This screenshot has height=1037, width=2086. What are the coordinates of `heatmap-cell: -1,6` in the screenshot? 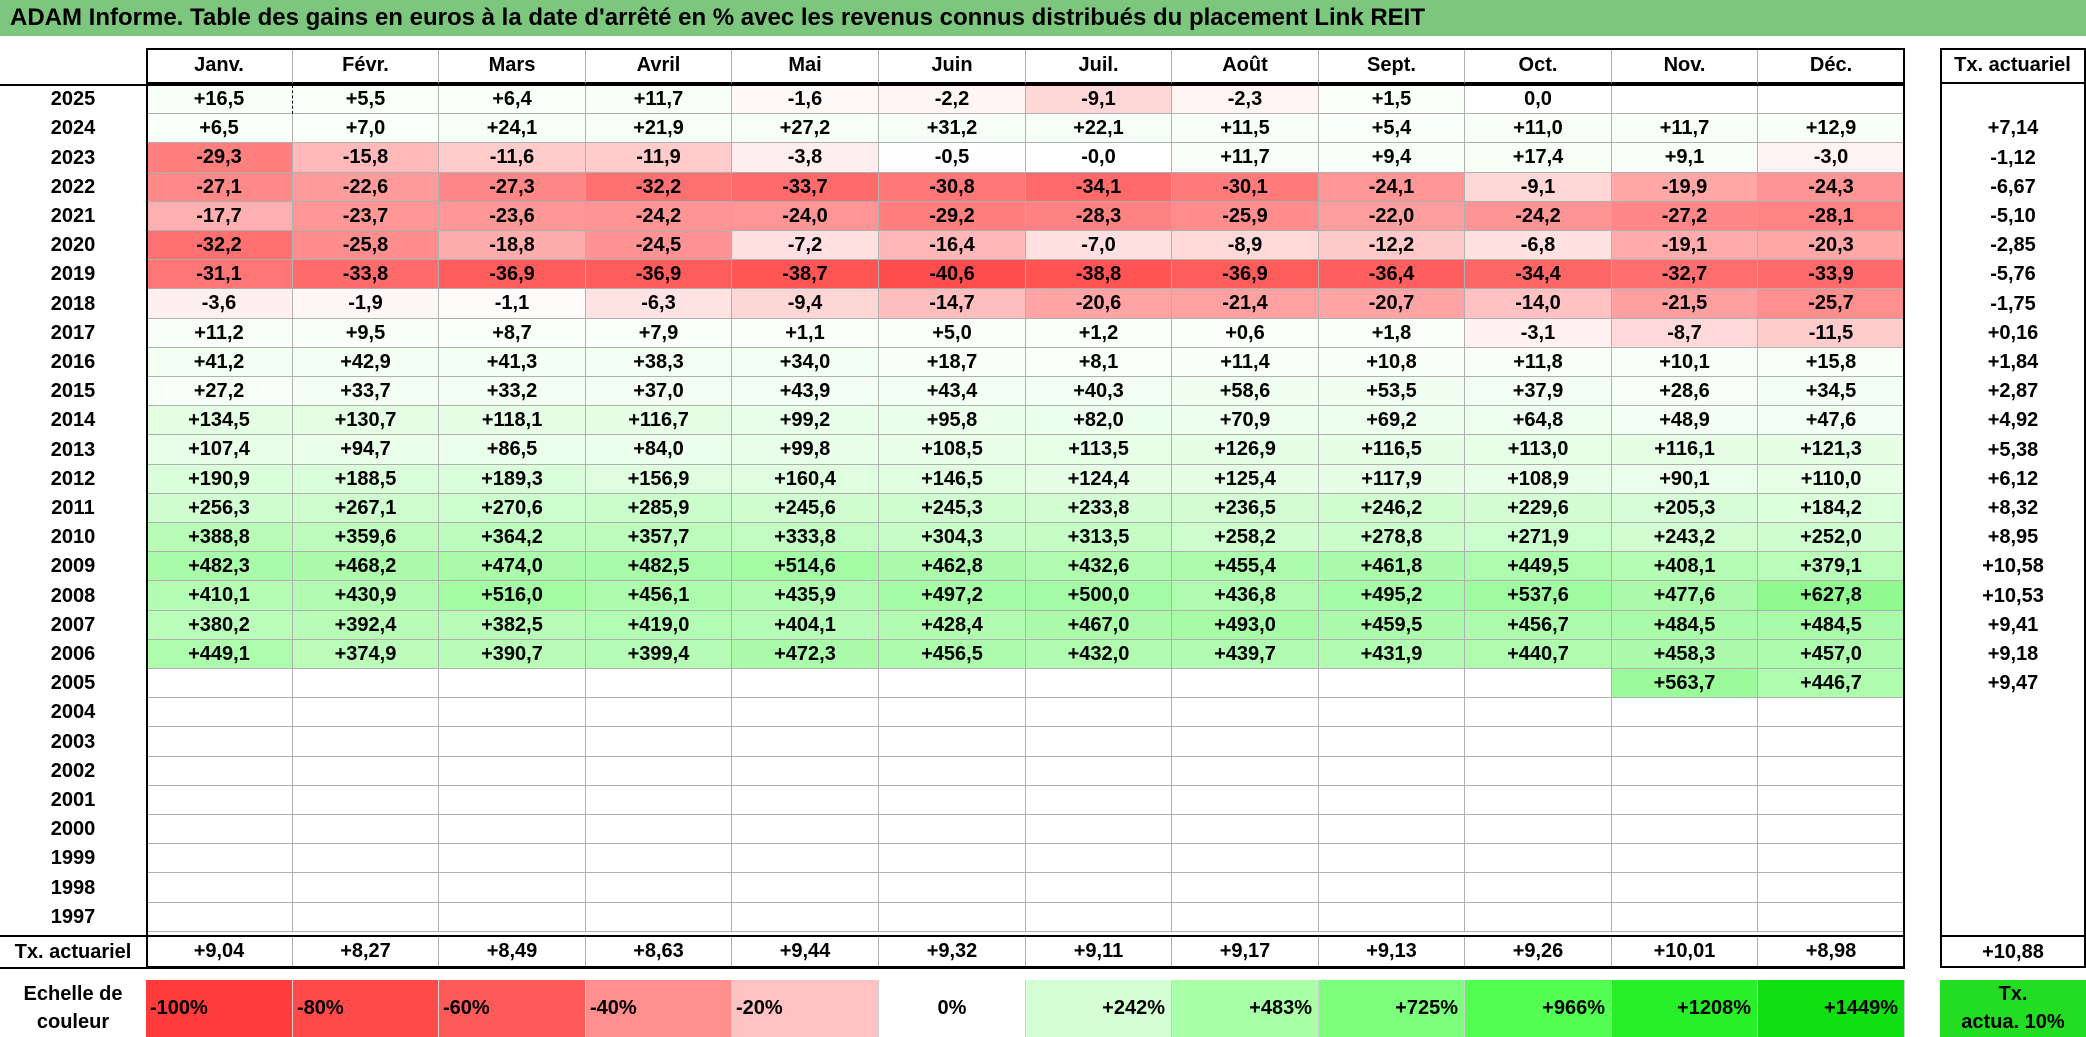 It's located at (805, 99).